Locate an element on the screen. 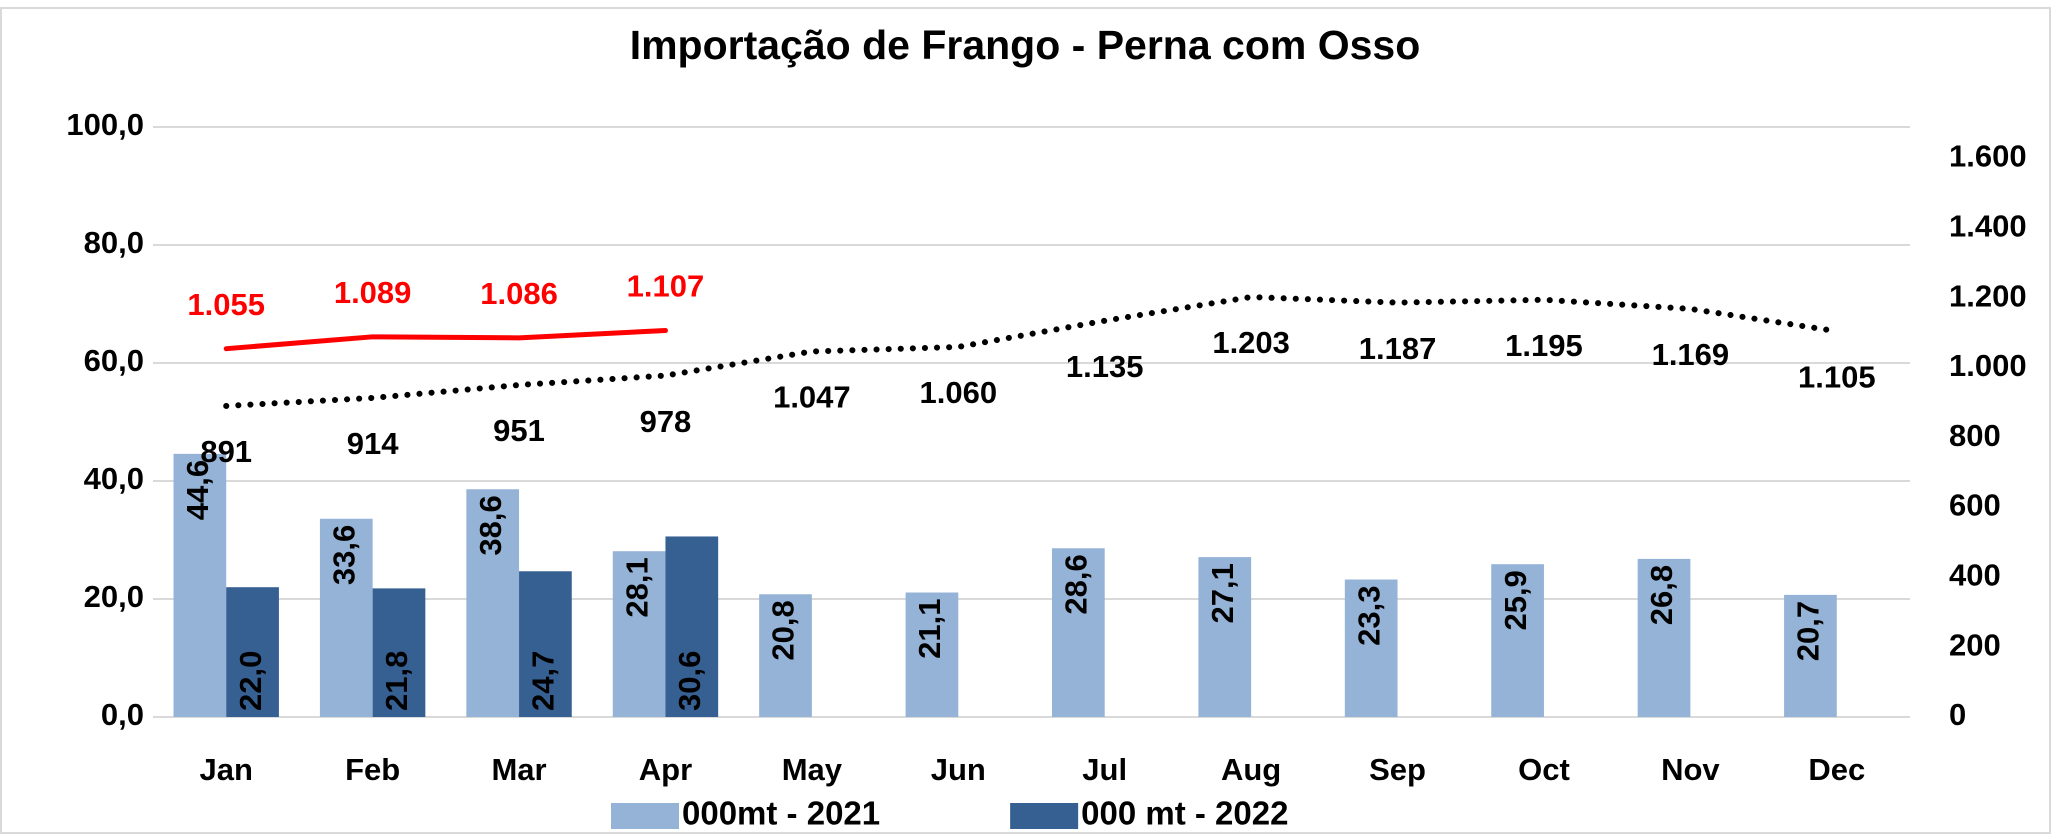 Image resolution: width=2051 pixels, height=834 pixels. line-value-label: 914 is located at coordinates (373, 443).